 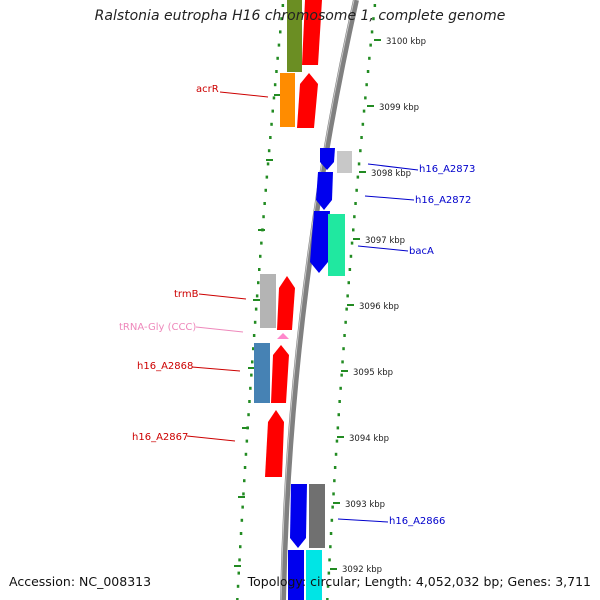 I want to click on kbp-label: 3096 kbp, so click(x=379, y=307).